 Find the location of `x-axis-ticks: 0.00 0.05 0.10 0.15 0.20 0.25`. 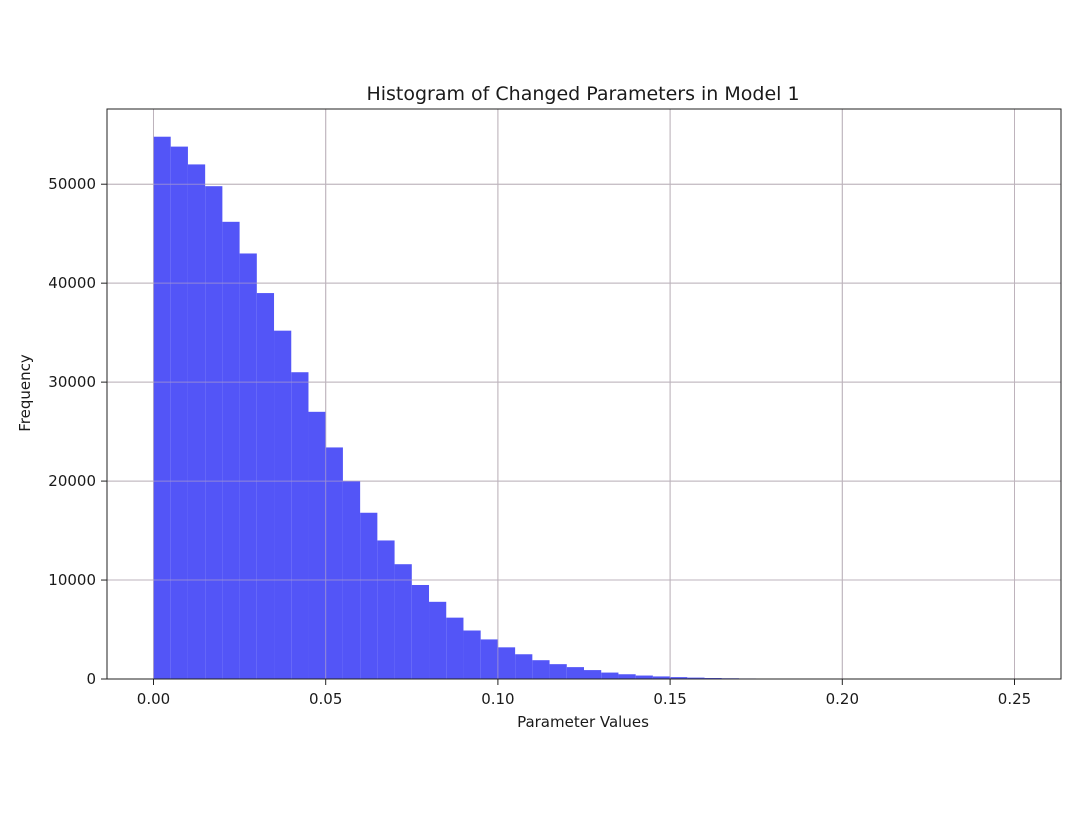

x-axis-ticks: 0.00 0.05 0.10 0.15 0.20 0.25 is located at coordinates (584, 693).